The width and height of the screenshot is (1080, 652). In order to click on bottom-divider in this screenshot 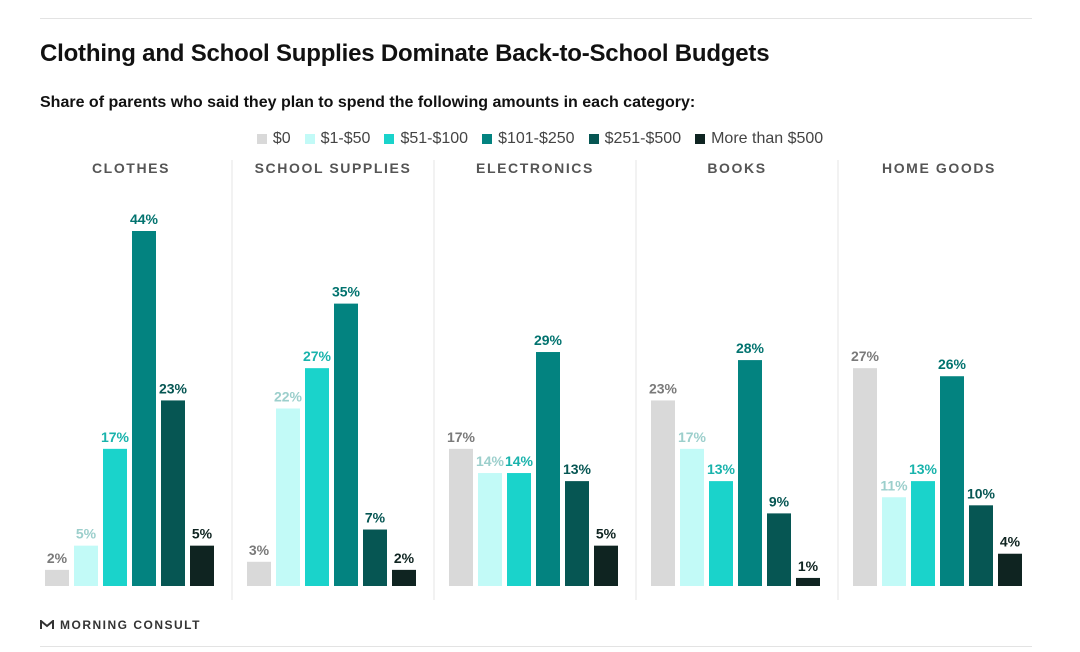, I will do `click(536, 646)`.